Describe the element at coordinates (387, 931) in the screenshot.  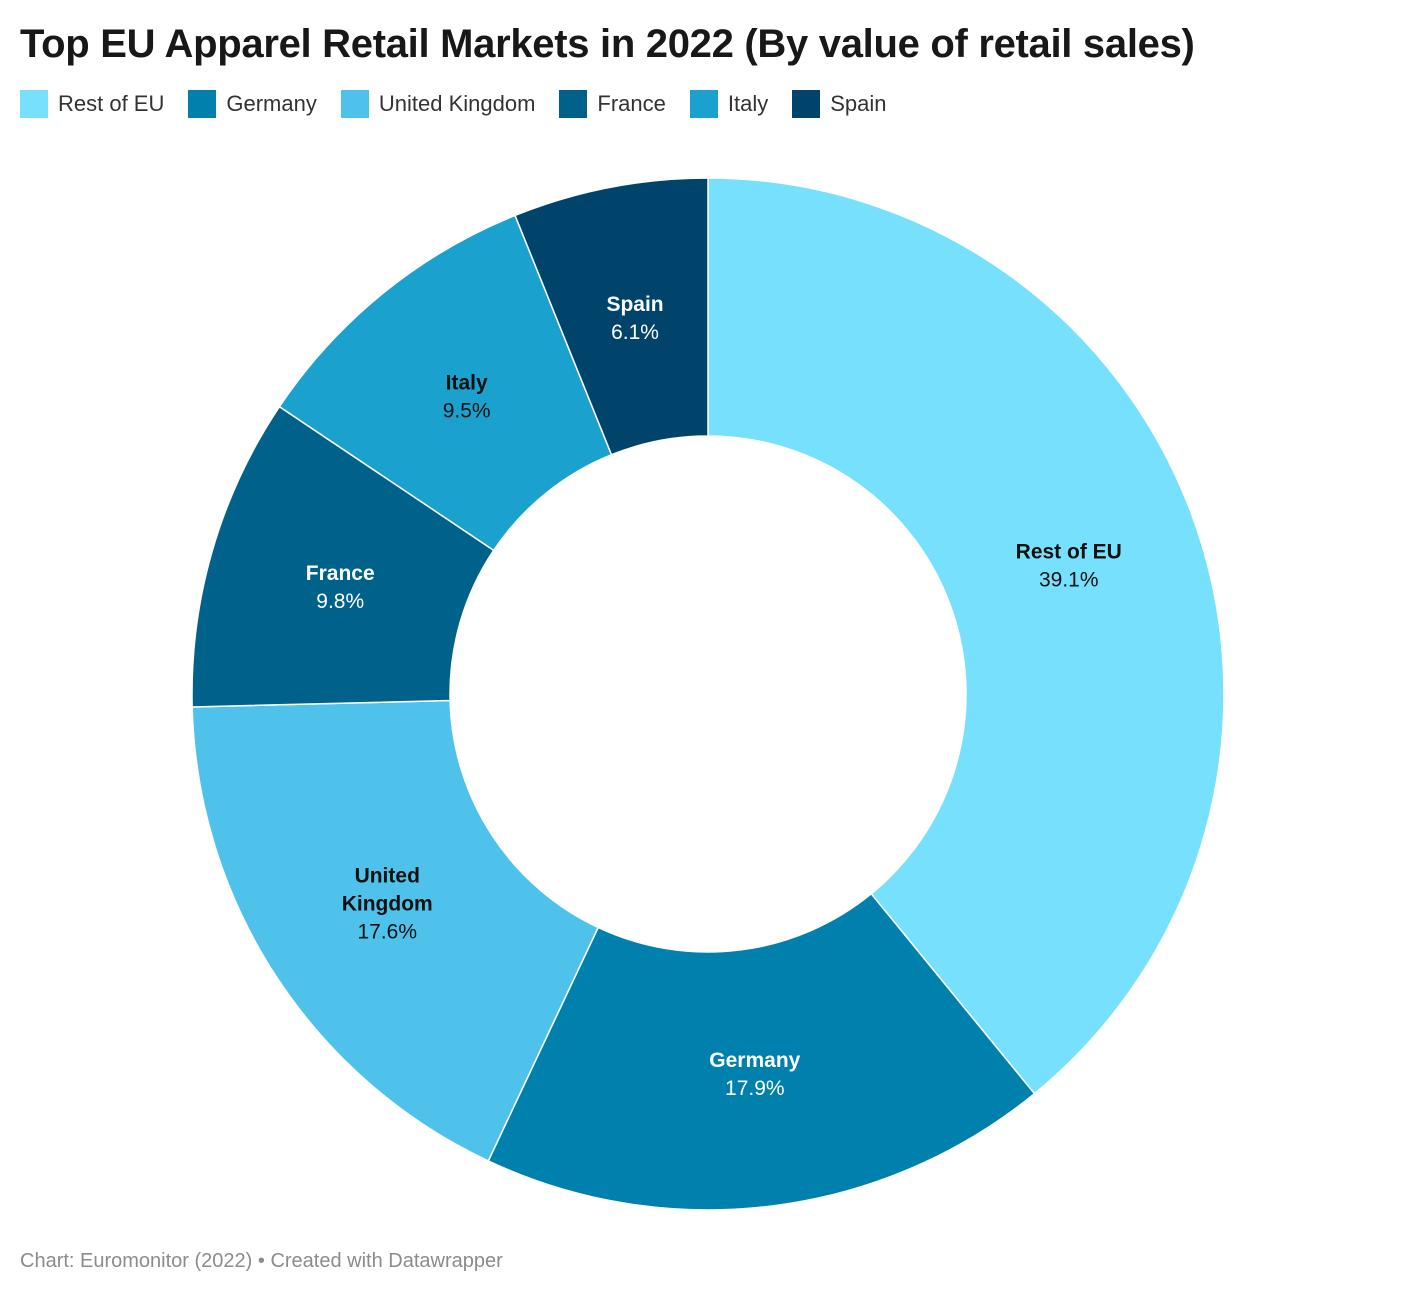
I see `slice-label-value: 17.6%` at that location.